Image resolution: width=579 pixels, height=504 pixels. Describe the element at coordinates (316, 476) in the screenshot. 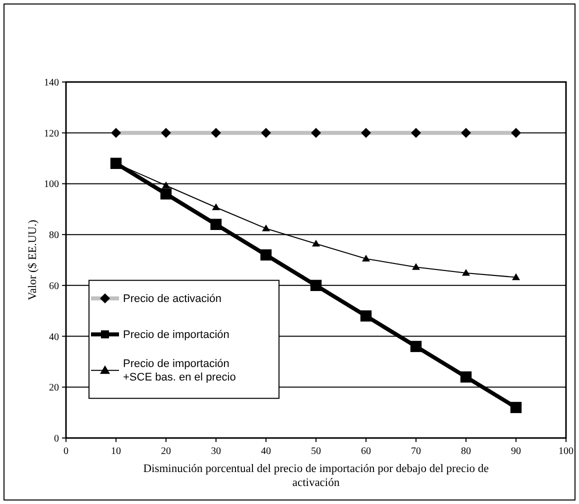

I see `x-axis-title: Disminución porcentual del precio de importación por debajo del precio de activación` at that location.